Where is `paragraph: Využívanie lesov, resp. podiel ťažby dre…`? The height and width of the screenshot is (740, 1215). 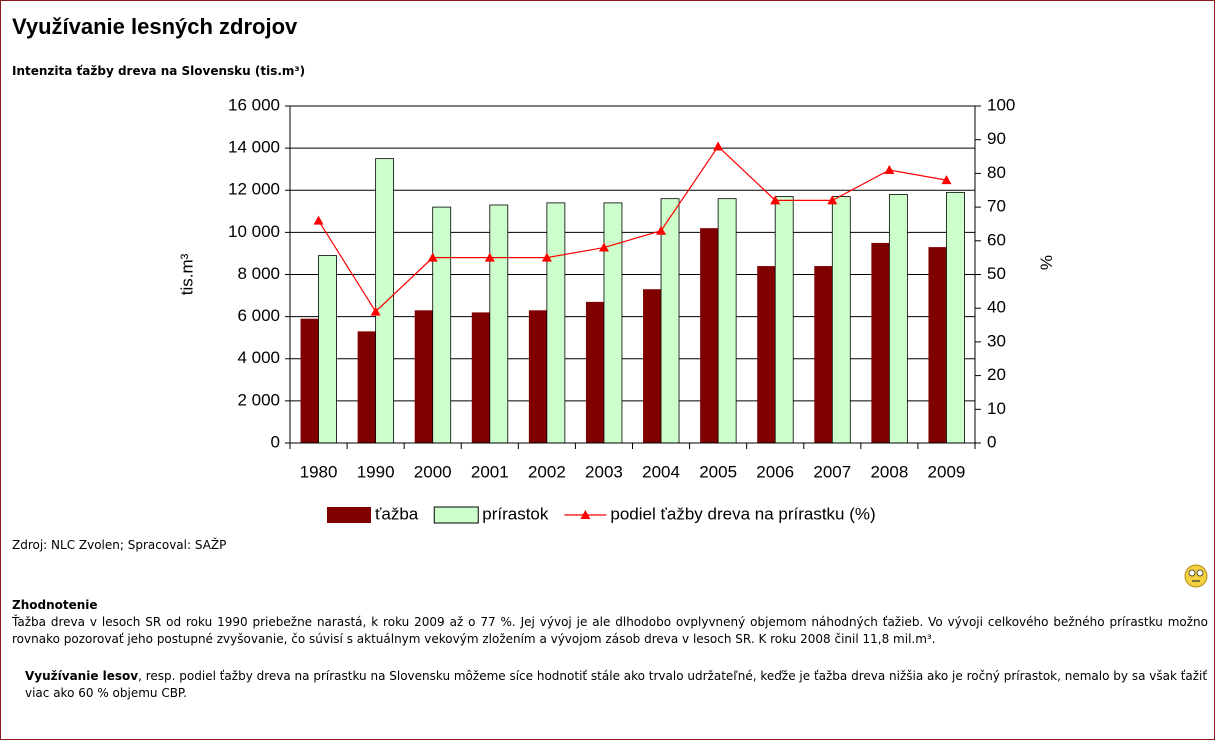 paragraph: Využívanie lesov, resp. podiel ťažby dre… is located at coordinates (616, 685).